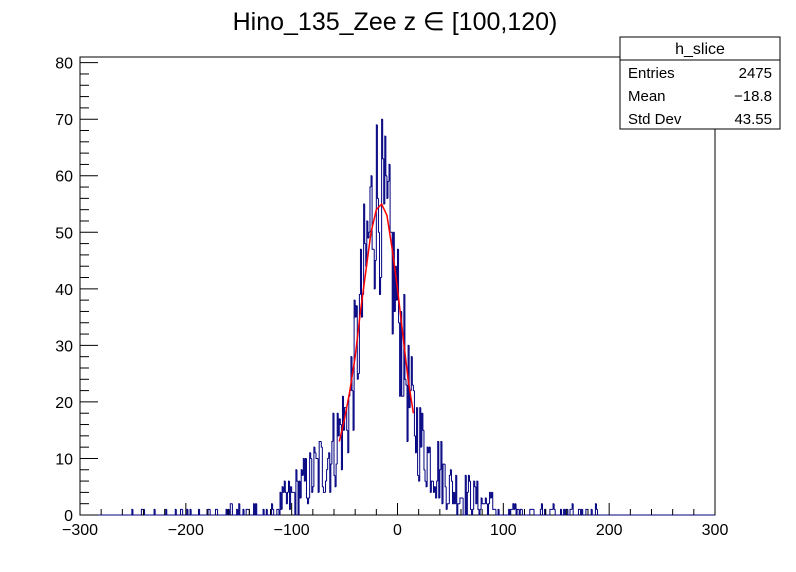 This screenshot has width=796, height=572. What do you see at coordinates (64, 233) in the screenshot?
I see `y-tick-label: 50` at bounding box center [64, 233].